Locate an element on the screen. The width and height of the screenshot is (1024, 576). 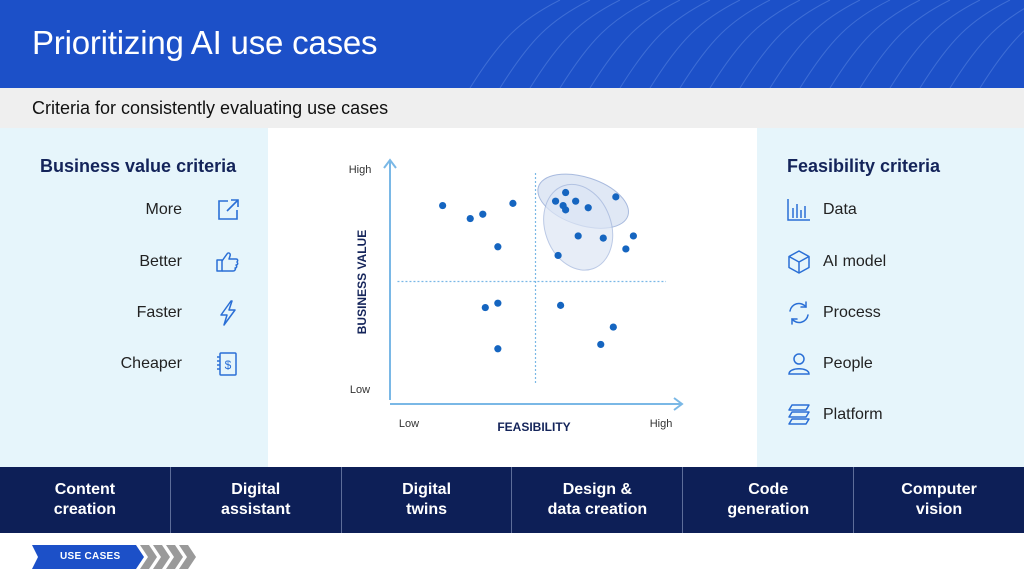
criteria-item-more: More is located at coordinates (175, 211).